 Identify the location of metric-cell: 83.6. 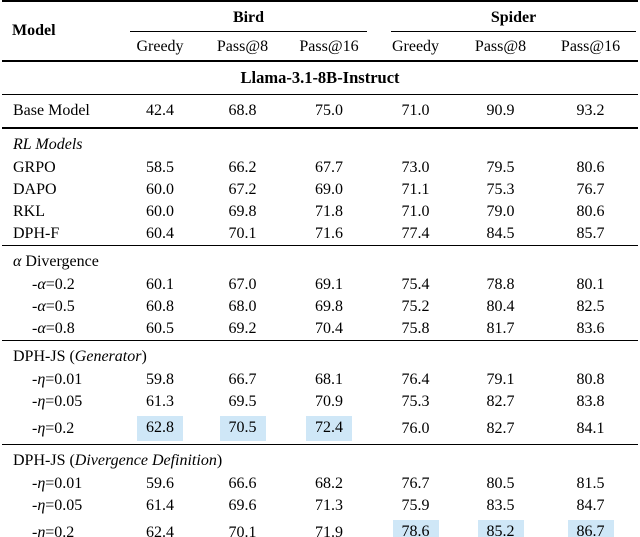
(591, 329).